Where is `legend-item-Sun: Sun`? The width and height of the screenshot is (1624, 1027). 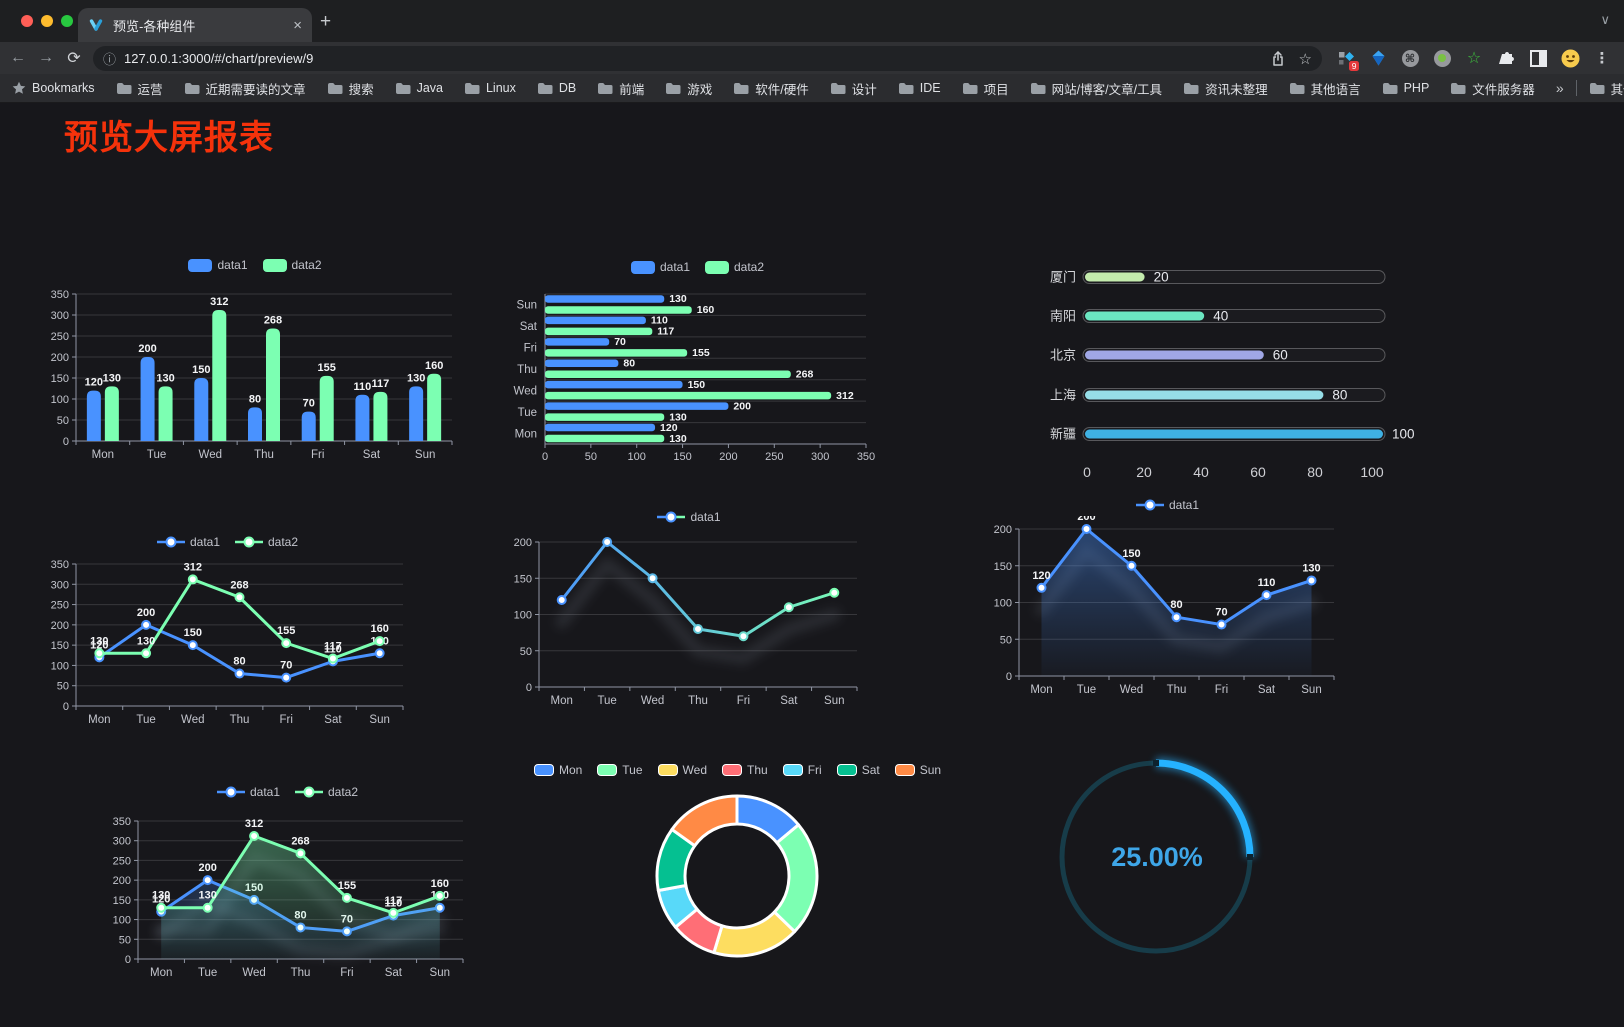
legend-item-Sun: Sun is located at coordinates (917, 770).